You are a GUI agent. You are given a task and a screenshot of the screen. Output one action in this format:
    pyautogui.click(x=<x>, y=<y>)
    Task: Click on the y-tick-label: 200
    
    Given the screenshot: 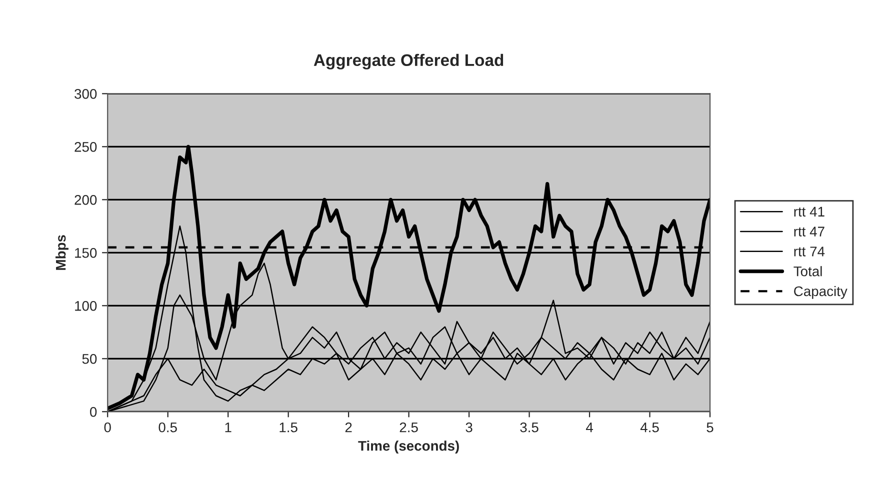 What is the action you would take?
    pyautogui.click(x=85, y=200)
    